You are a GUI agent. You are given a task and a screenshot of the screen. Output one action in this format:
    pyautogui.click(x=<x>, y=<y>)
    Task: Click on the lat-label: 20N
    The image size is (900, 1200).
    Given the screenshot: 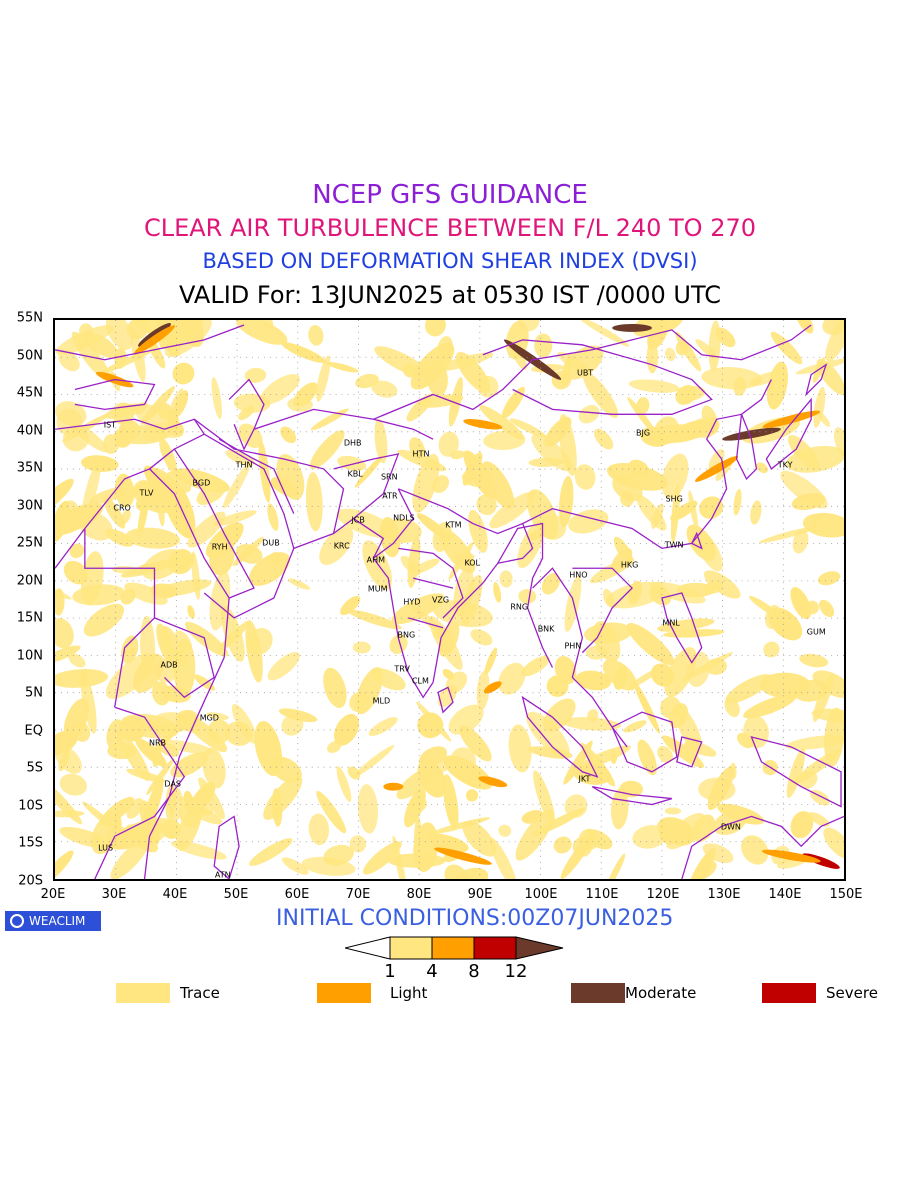 What is the action you would take?
    pyautogui.click(x=29, y=581)
    